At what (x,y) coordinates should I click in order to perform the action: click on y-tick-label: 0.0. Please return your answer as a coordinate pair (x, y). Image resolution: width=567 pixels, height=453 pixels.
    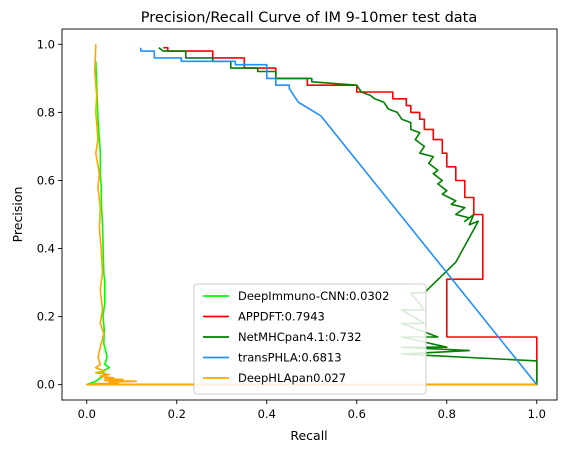
    Looking at the image, I should click on (46, 385).